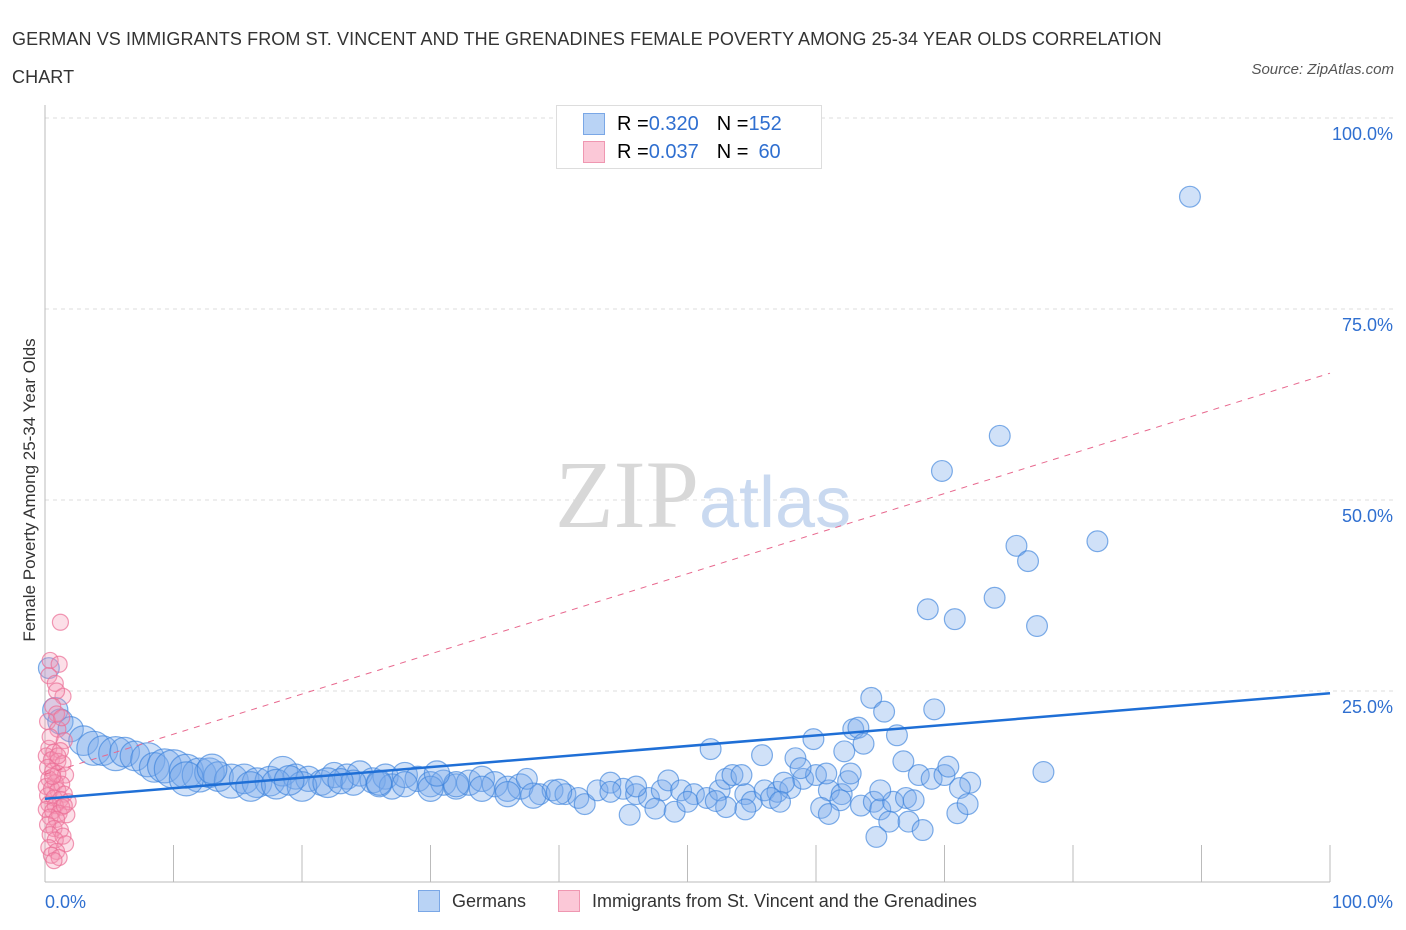 Image resolution: width=1406 pixels, height=930 pixels. I want to click on n-value: 60, so click(769, 151).